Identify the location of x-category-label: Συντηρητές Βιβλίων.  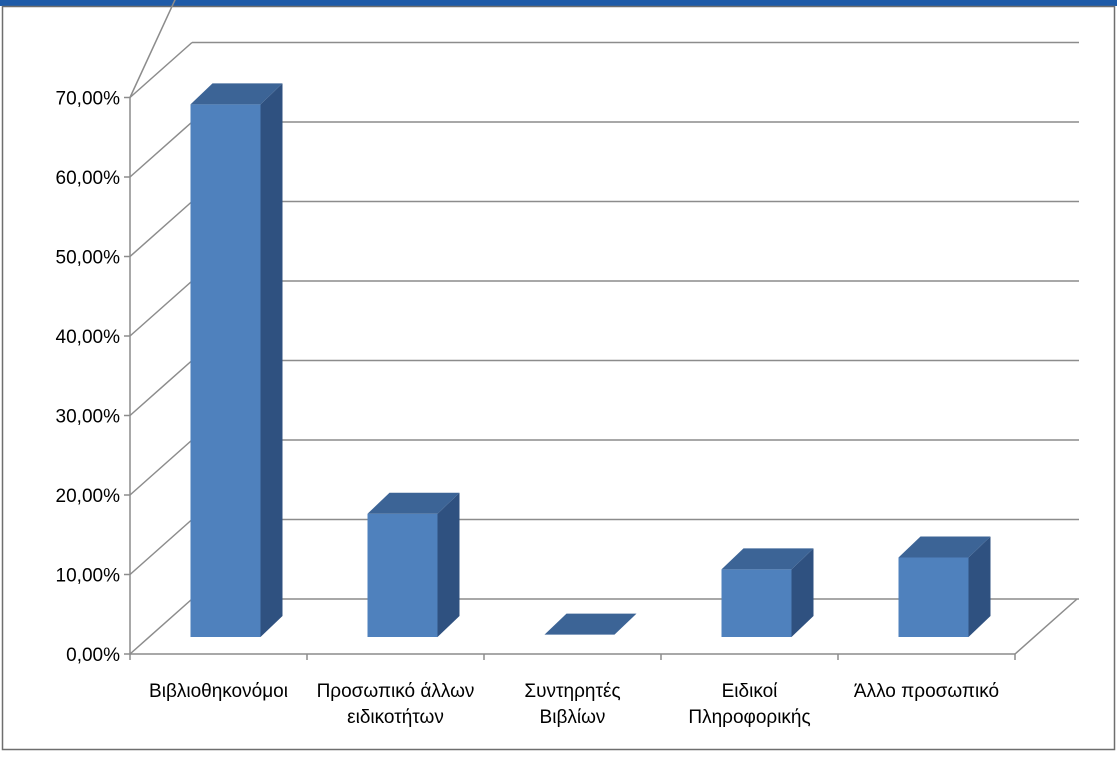
(572, 704).